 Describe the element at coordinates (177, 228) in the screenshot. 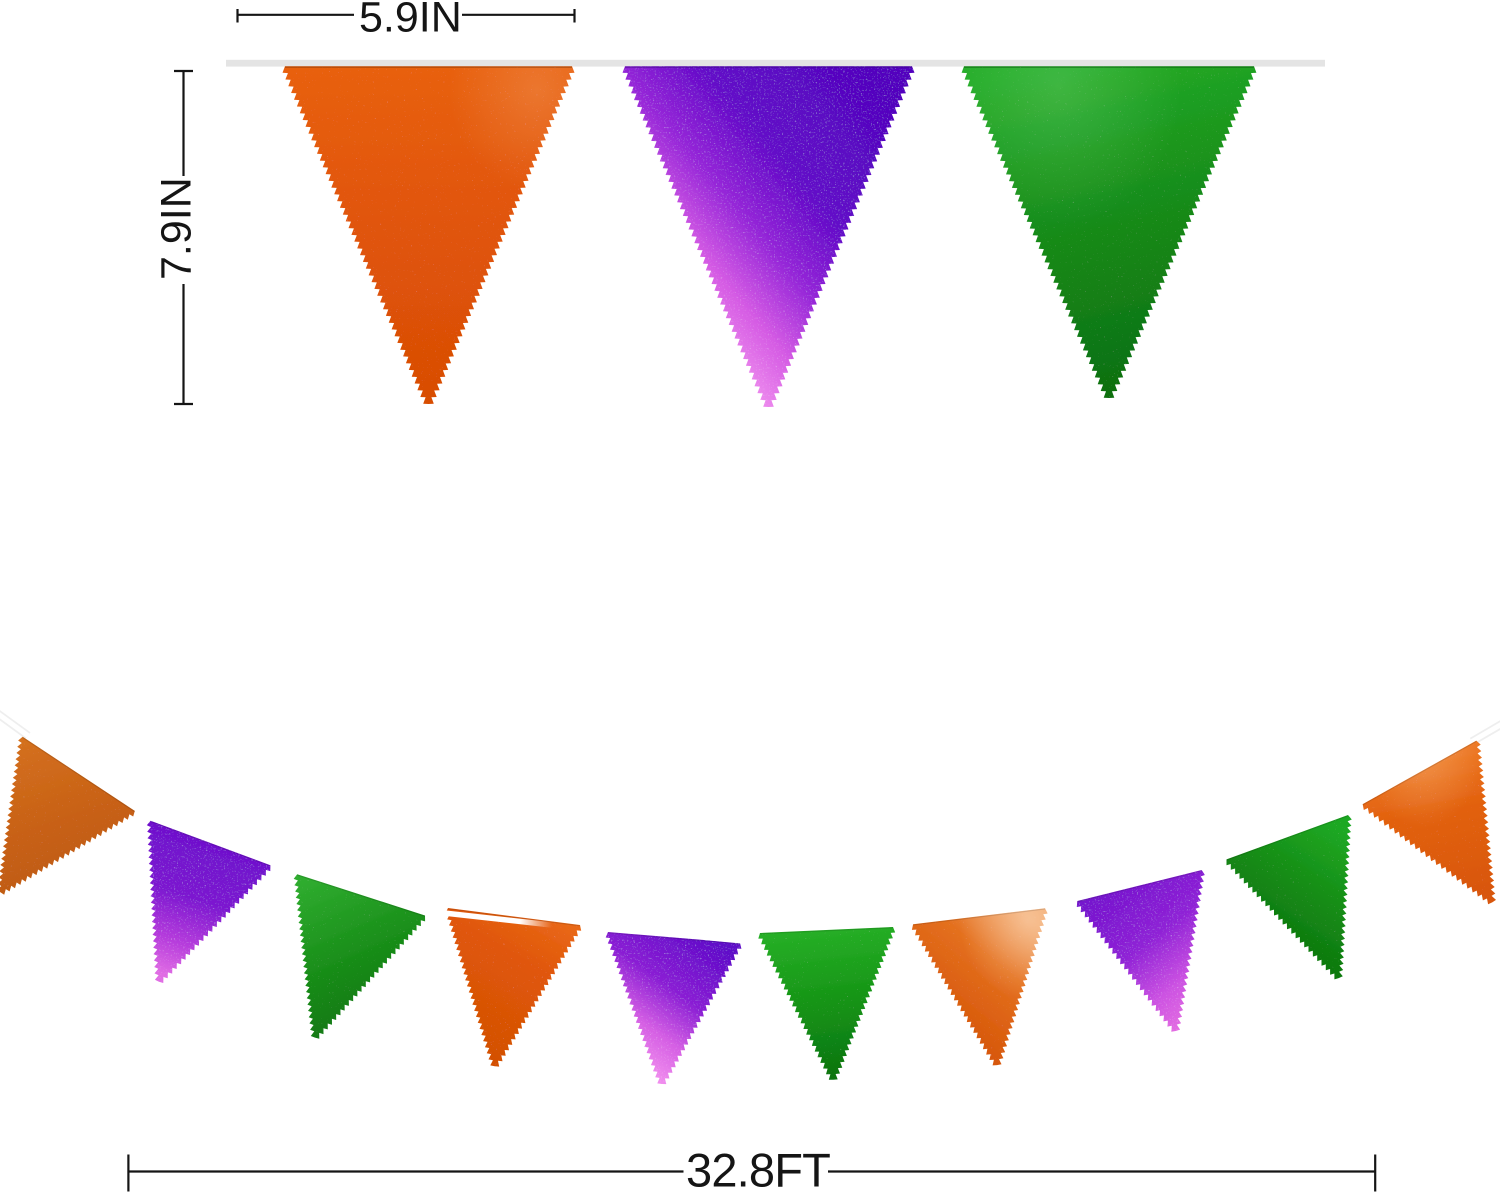

I see `svg-text: 7.9IN` at that location.